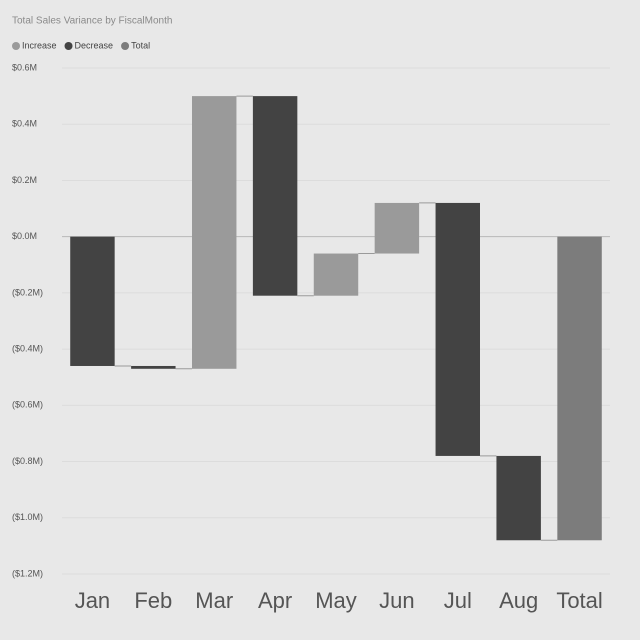 The height and width of the screenshot is (640, 640). I want to click on legend-label: Decrease, so click(94, 45).